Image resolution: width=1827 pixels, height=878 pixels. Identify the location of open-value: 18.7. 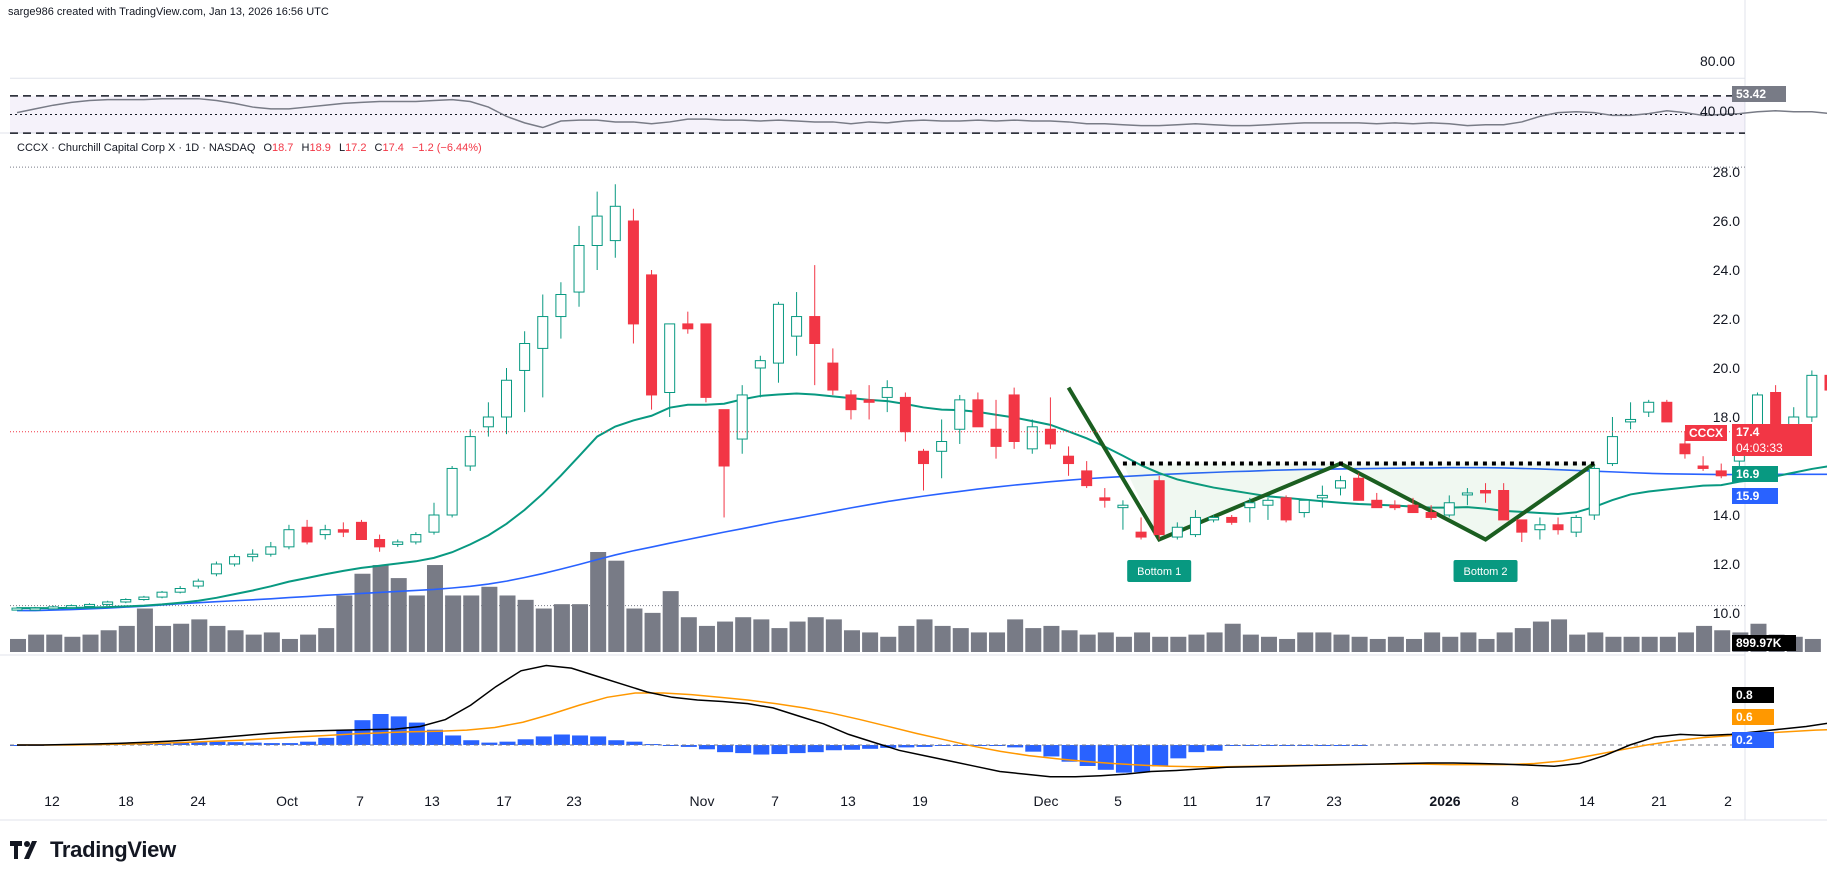
(283, 148).